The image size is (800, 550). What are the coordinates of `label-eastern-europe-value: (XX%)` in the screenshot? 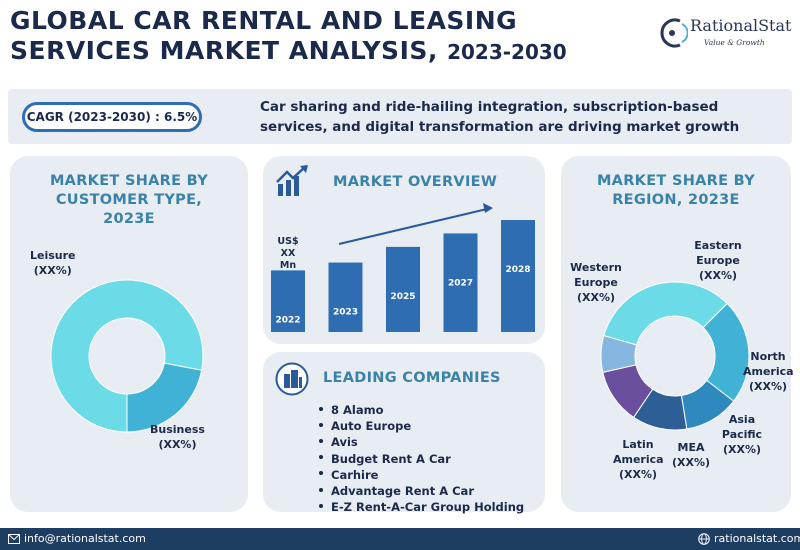 It's located at (718, 275).